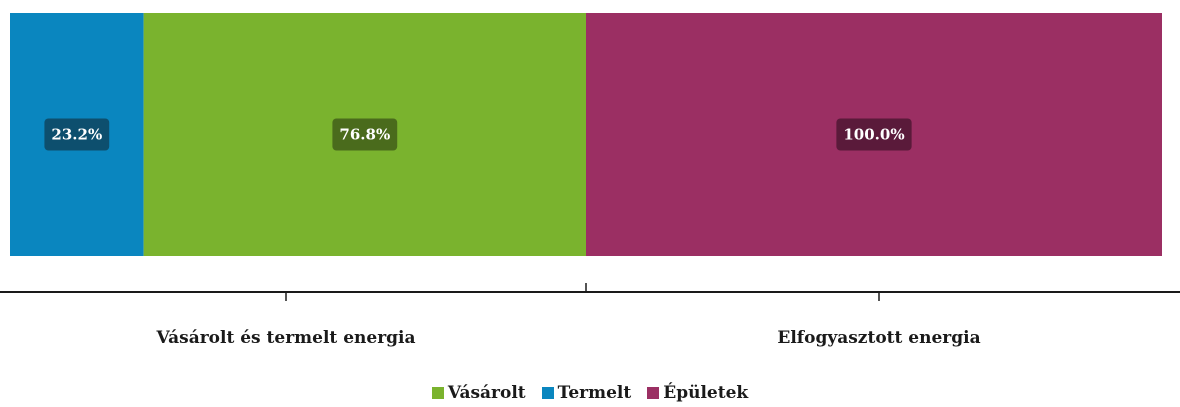 The image size is (1180, 407). Describe the element at coordinates (437, 393) in the screenshot. I see `legend-swatch-vasarolt` at that location.